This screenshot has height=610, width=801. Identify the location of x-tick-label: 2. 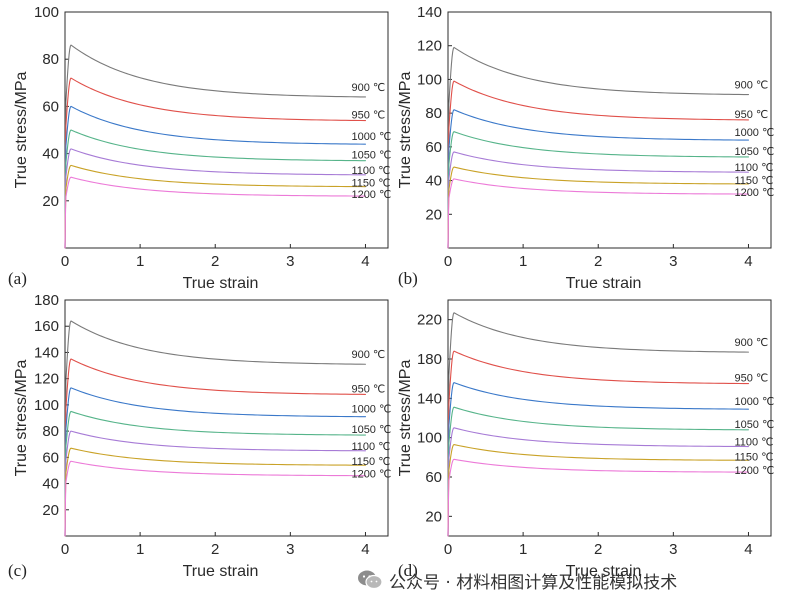
(598, 549).